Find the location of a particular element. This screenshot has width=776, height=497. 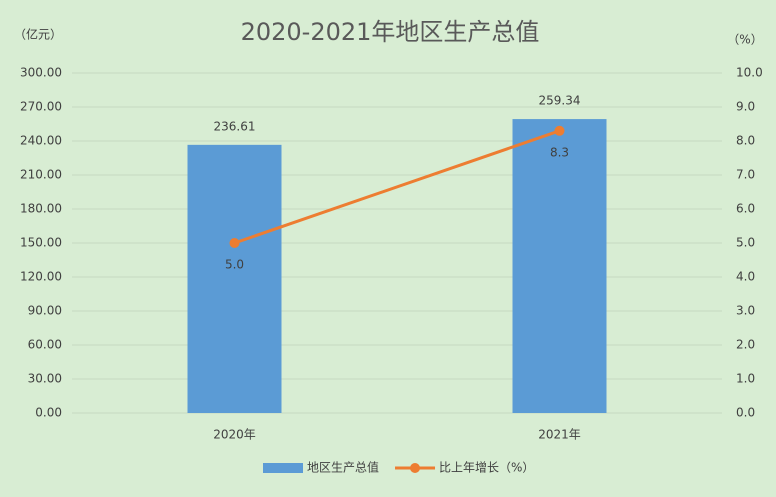

y-tick-label: 180.00 is located at coordinates (41, 209).